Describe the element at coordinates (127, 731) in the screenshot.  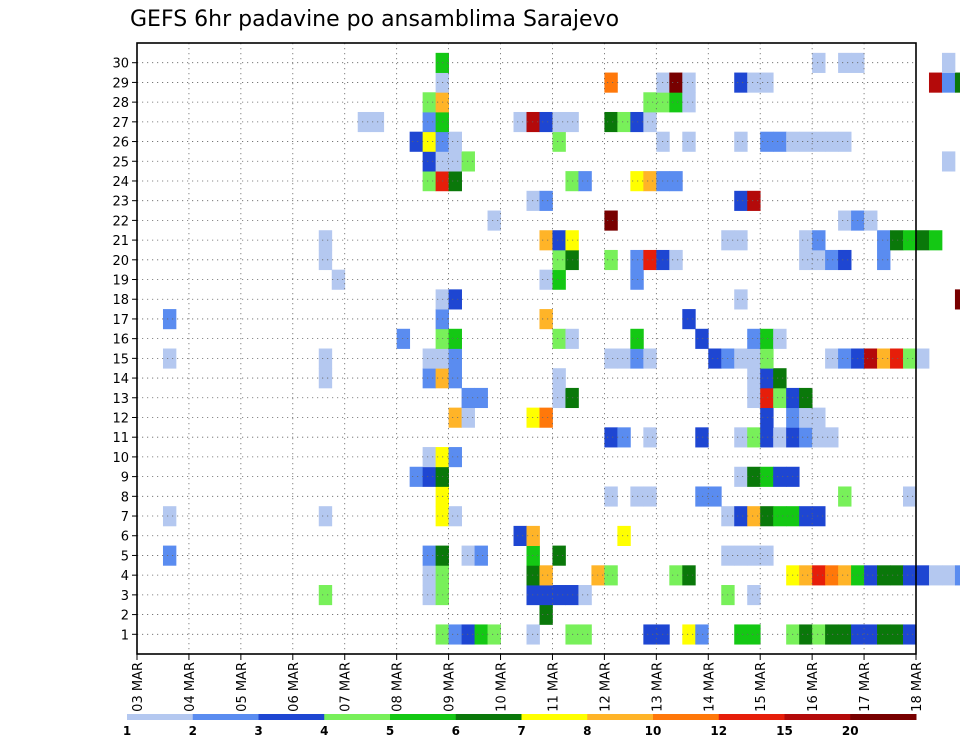
I see `legend-label: 1` at that location.